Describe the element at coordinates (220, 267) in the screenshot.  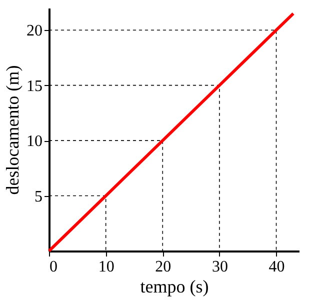
I see `x-tick-label: 30` at that location.